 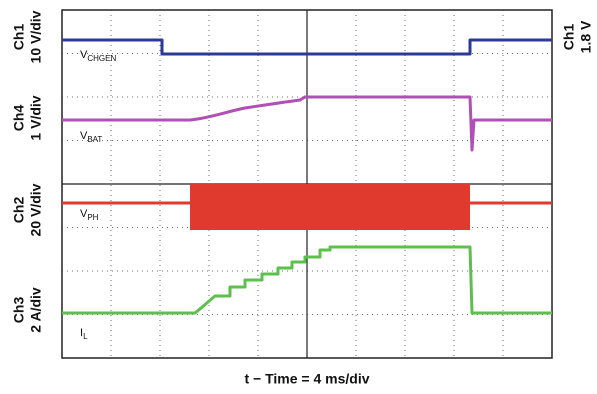 I want to click on trace-vchgen, so click(x=307, y=47).